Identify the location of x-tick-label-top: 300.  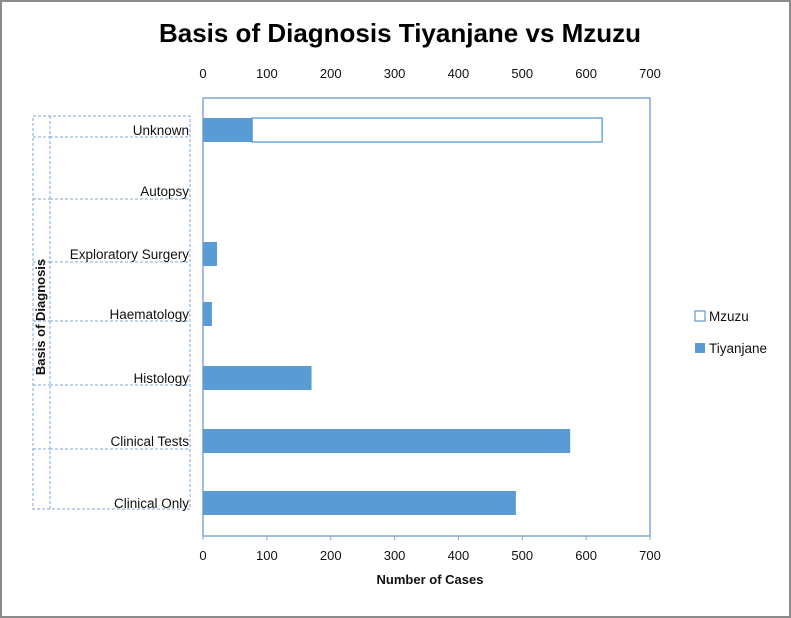
(395, 73).